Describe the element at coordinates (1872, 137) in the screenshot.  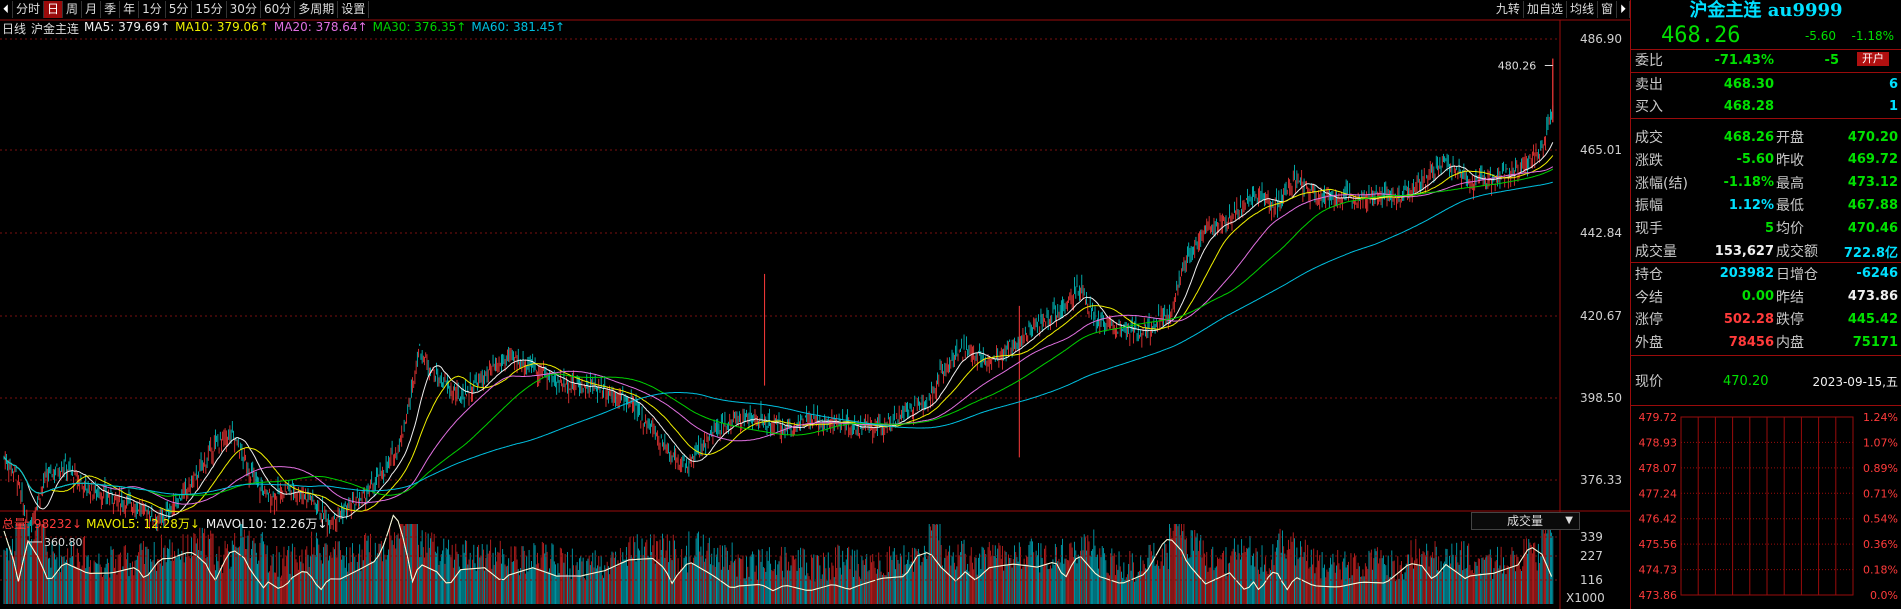
I see `quote-value: 470.20` at that location.